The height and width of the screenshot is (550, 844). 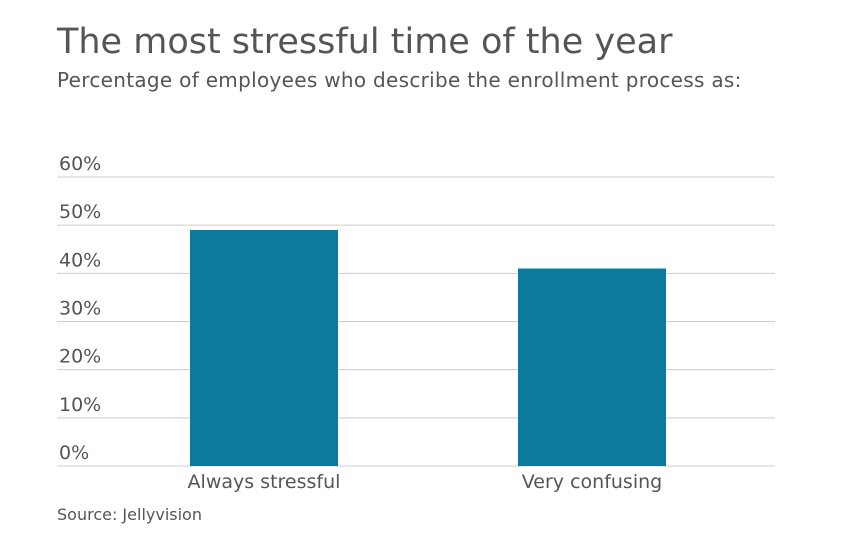 I want to click on y-tick-label: 0%, so click(x=74, y=453).